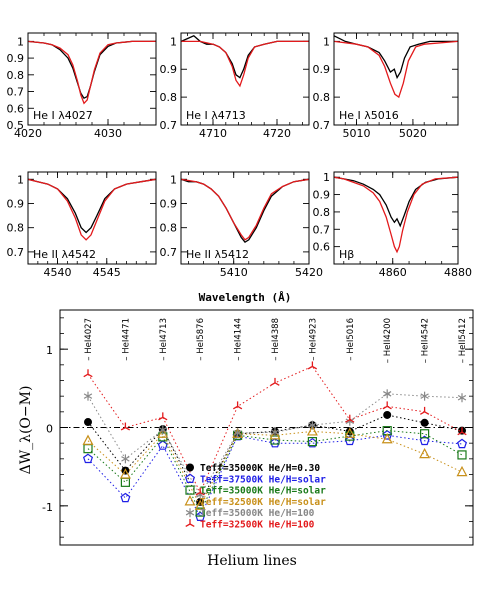 Image resolution: width=491 pixels, height=599 pixels. I want to click on top-xlabel: Wavelength (Å), so click(245, 297).